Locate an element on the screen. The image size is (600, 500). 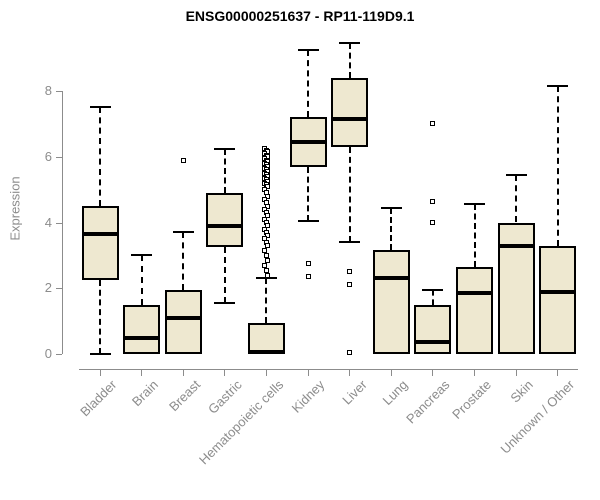
y-tick-label: 4 is located at coordinates (48, 222).